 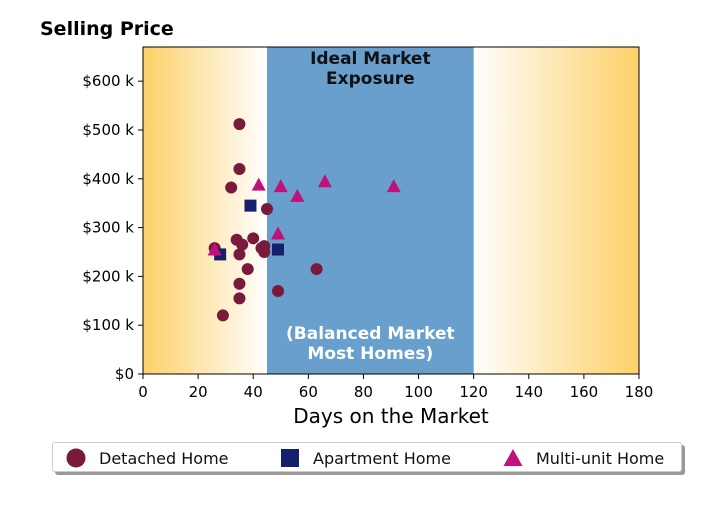 I want to click on legend-label: Detached Home, so click(x=164, y=458).